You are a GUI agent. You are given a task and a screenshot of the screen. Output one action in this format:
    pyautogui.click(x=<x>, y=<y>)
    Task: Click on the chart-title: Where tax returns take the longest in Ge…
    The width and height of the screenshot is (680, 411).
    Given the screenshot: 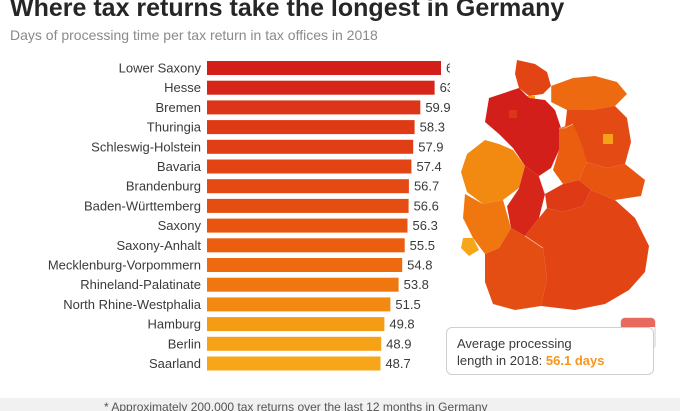 What is the action you would take?
    pyautogui.click(x=287, y=11)
    